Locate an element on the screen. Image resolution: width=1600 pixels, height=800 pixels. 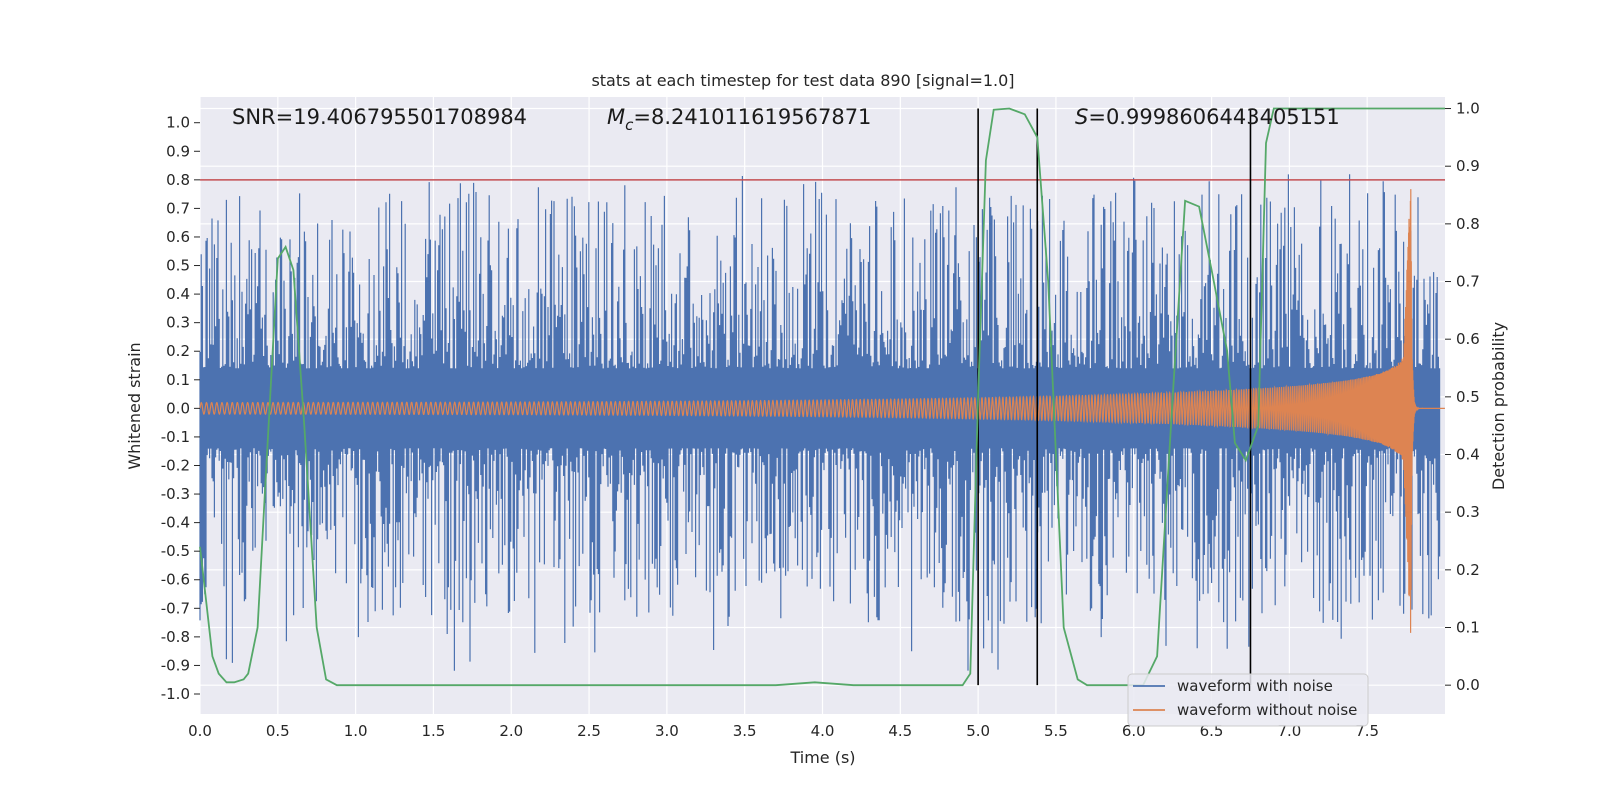
y-left-tick-label: -1.0 is located at coordinates (175, 694).